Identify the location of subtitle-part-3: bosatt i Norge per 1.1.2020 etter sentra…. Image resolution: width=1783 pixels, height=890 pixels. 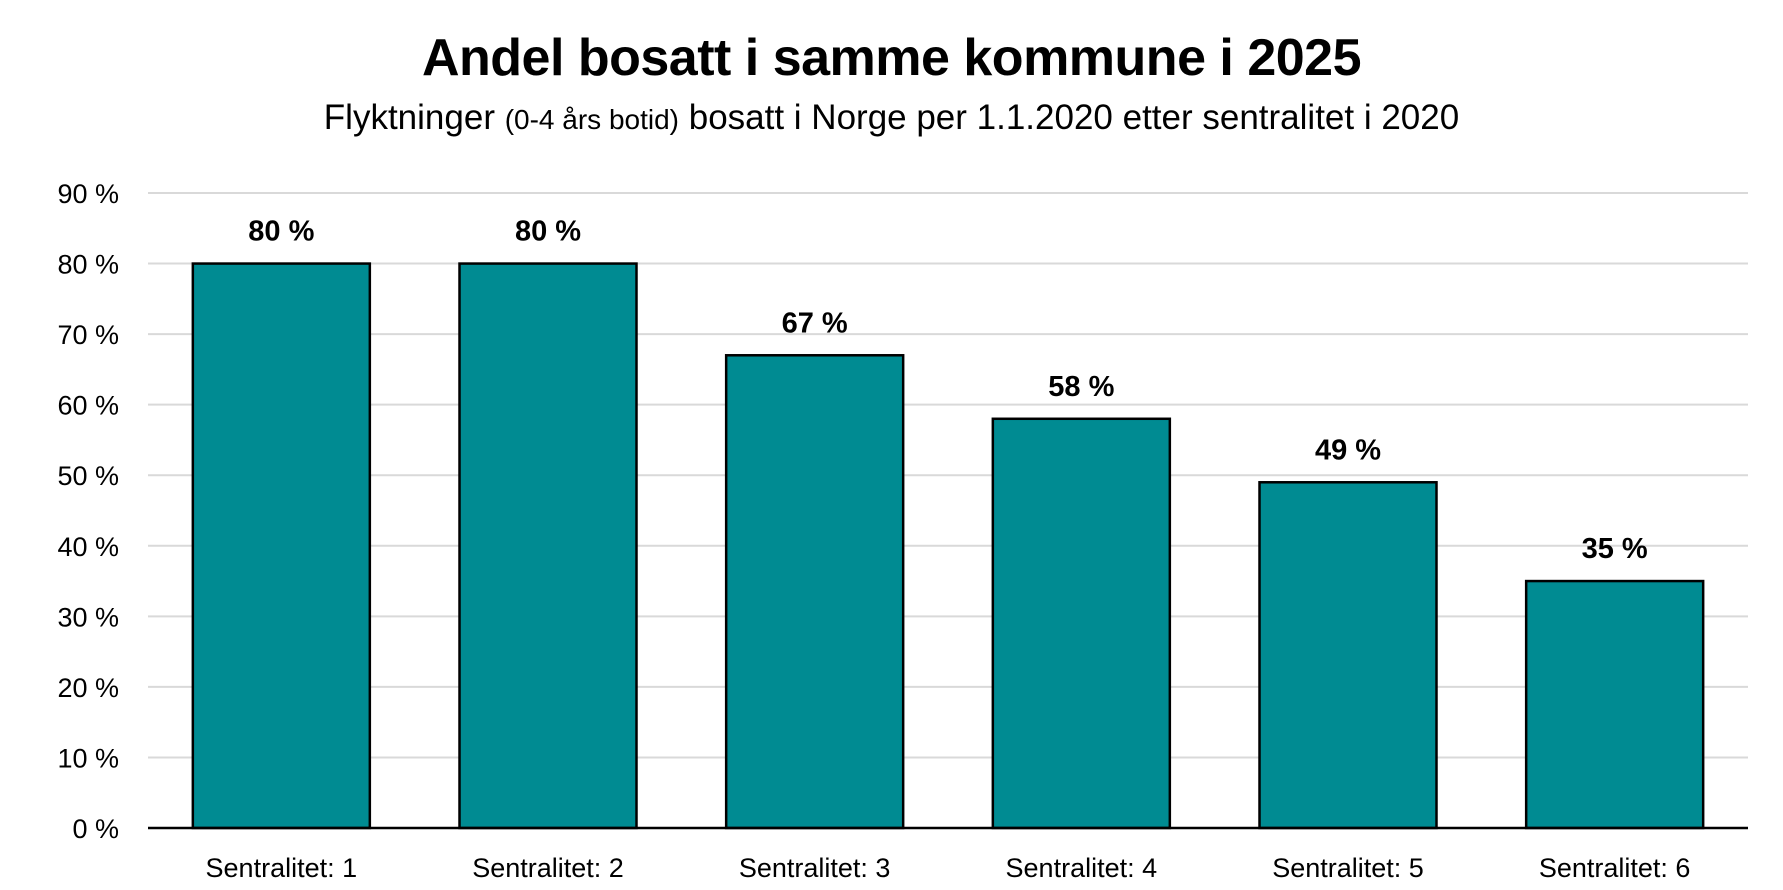
(1069, 117).